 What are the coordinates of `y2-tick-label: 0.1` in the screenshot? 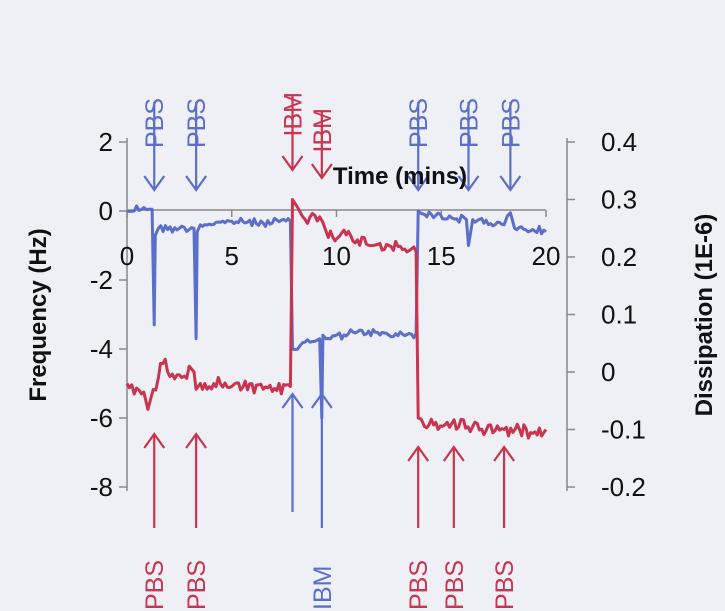 It's located at (619, 315).